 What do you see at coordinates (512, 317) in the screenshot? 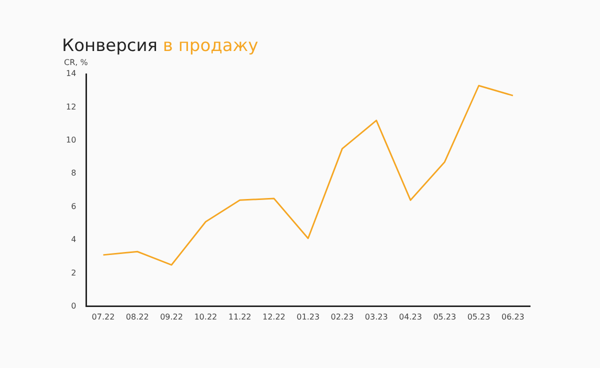
I see `x-tick-label: 06.23` at bounding box center [512, 317].